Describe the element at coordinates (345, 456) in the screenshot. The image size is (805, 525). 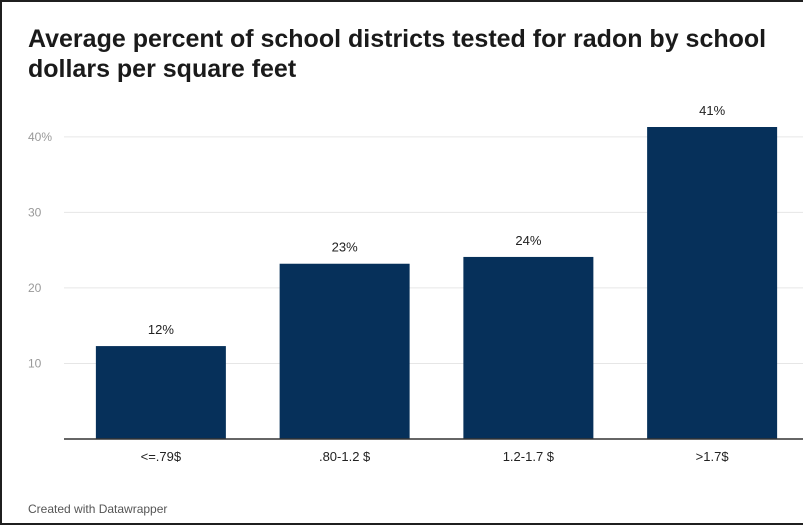
I see `x-tick-label: .80-1.2 $` at that location.